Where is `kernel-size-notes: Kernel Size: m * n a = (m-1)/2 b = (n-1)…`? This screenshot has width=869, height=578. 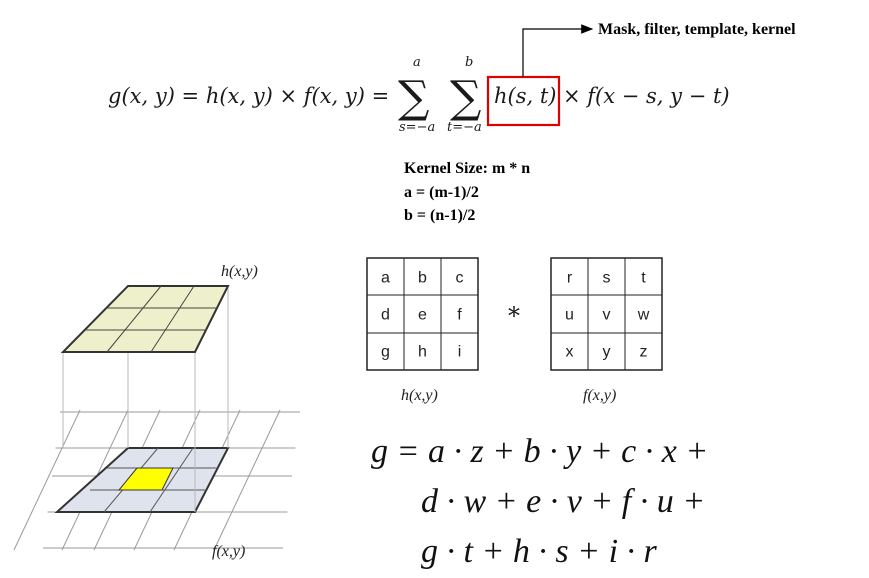 kernel-size-notes: Kernel Size: m * n a = (m-1)/2 b = (n-1)… is located at coordinates (467, 192).